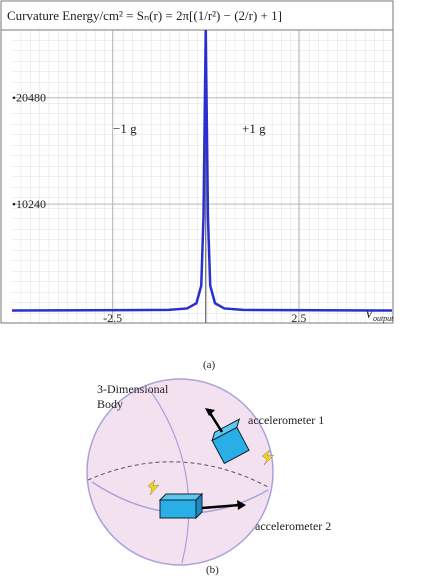 The image size is (428, 582). I want to click on body-label: 3-Dimensional, so click(133, 389).